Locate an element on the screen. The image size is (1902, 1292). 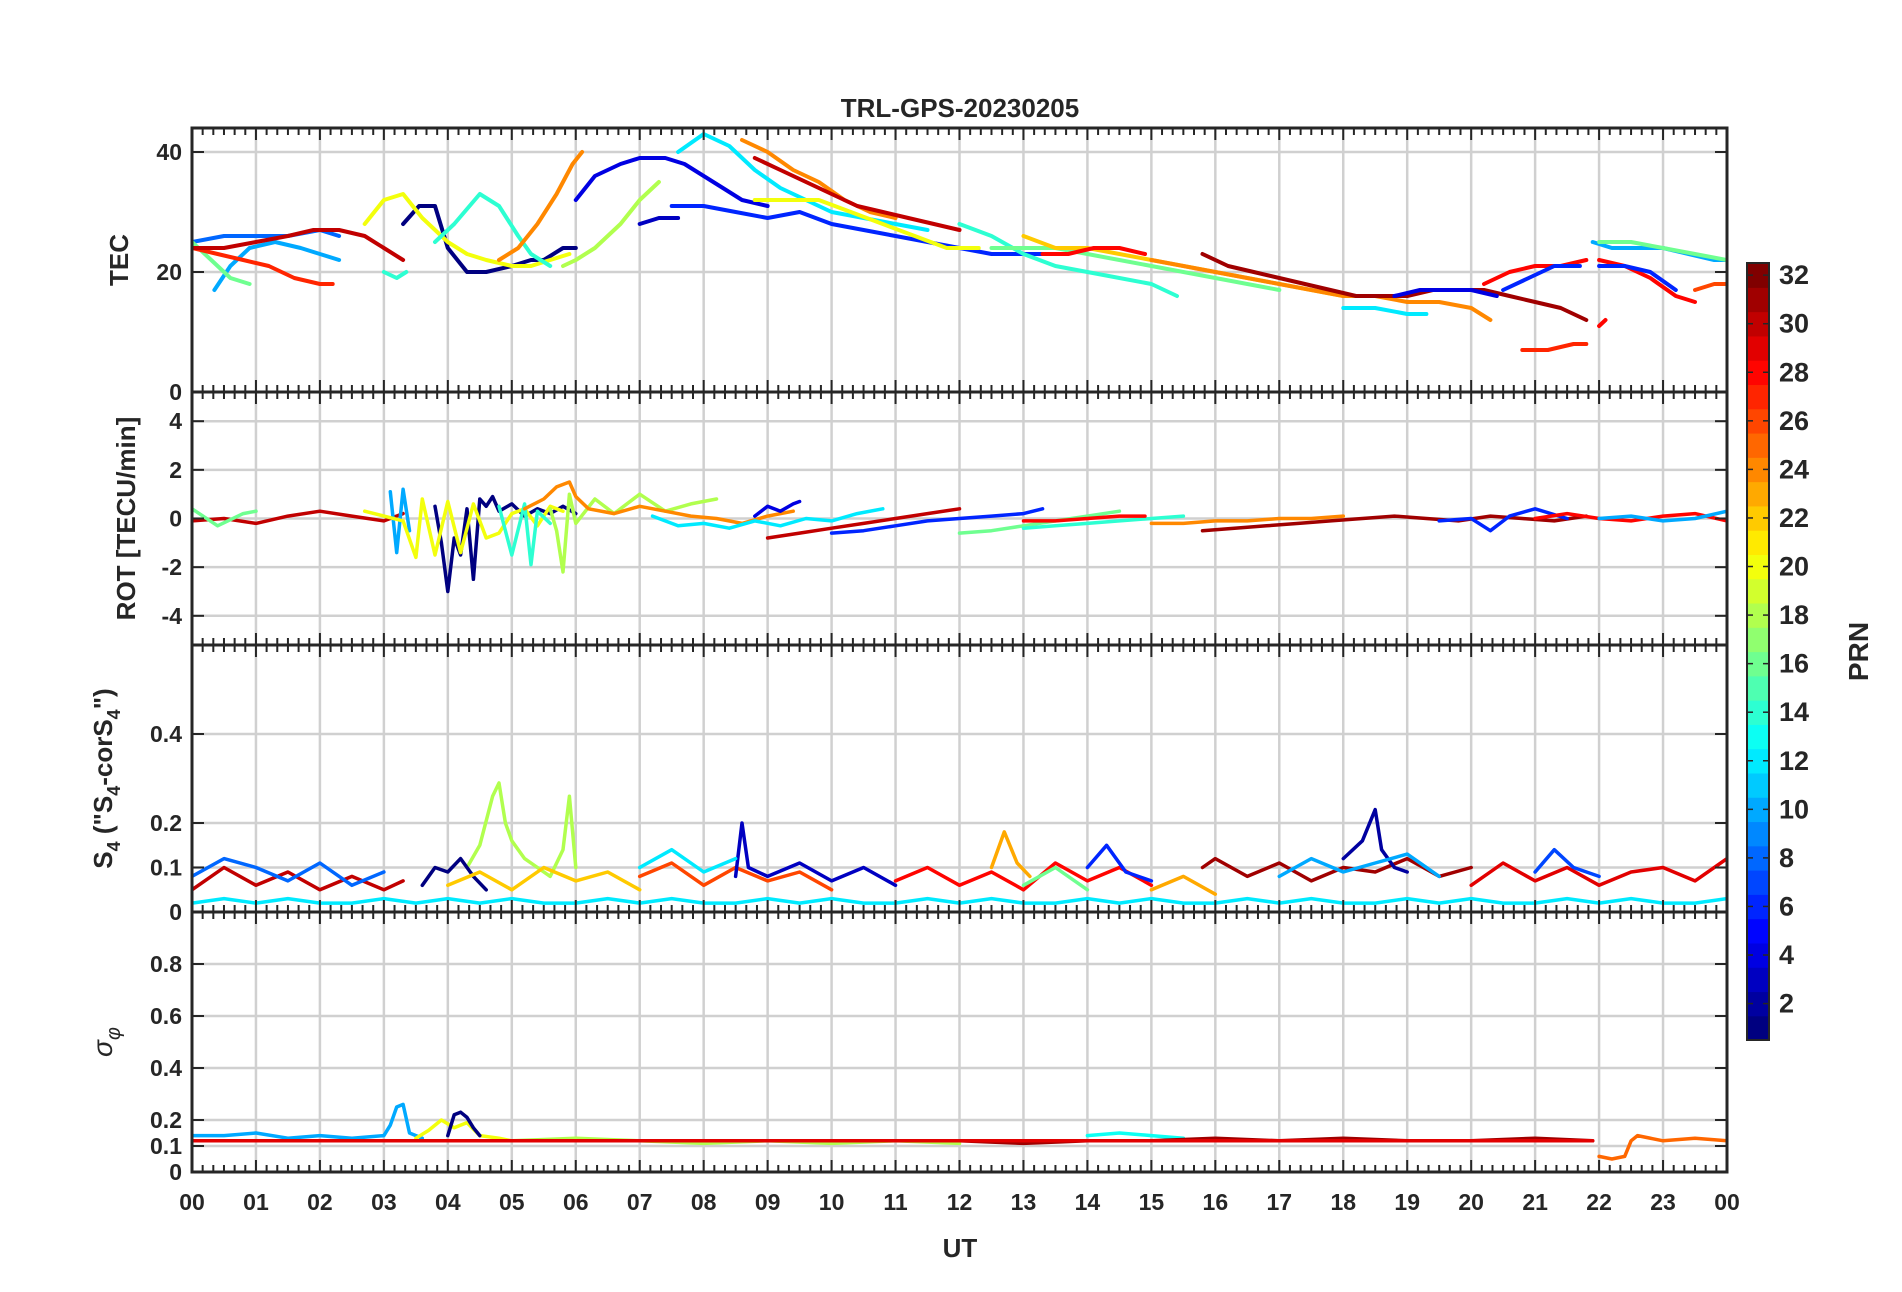
y-tick-label: 0.8 is located at coordinates (166, 964).